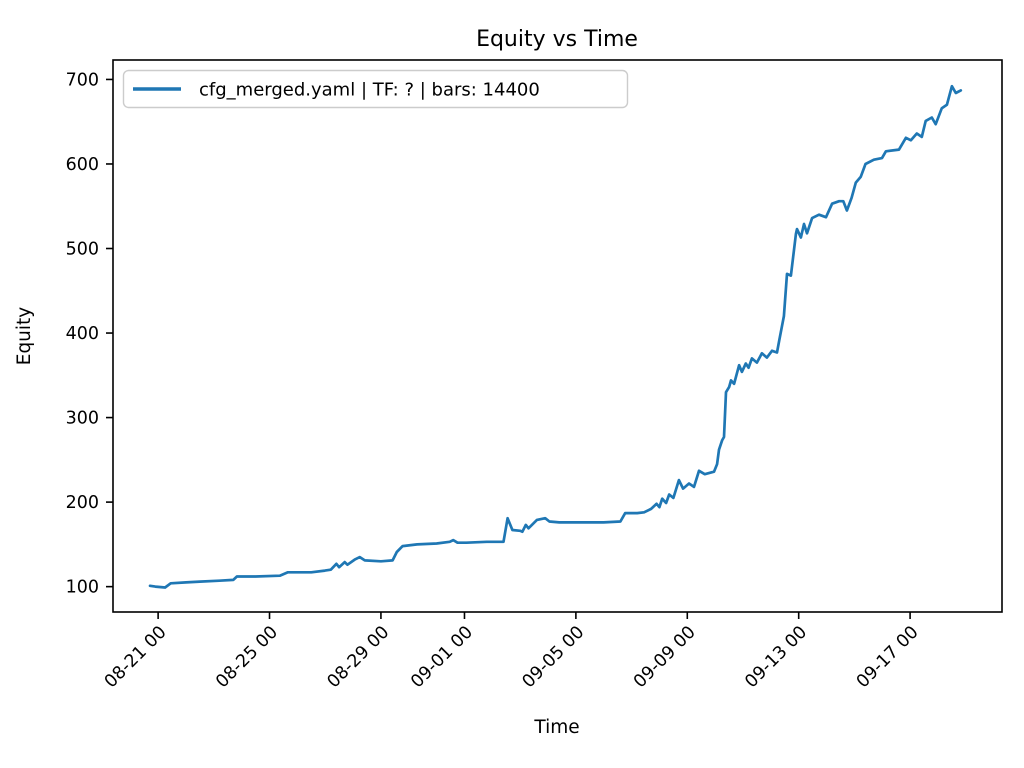 The width and height of the screenshot is (1024, 768). What do you see at coordinates (82, 419) in the screenshot?
I see `y-tick-label: 300` at bounding box center [82, 419].